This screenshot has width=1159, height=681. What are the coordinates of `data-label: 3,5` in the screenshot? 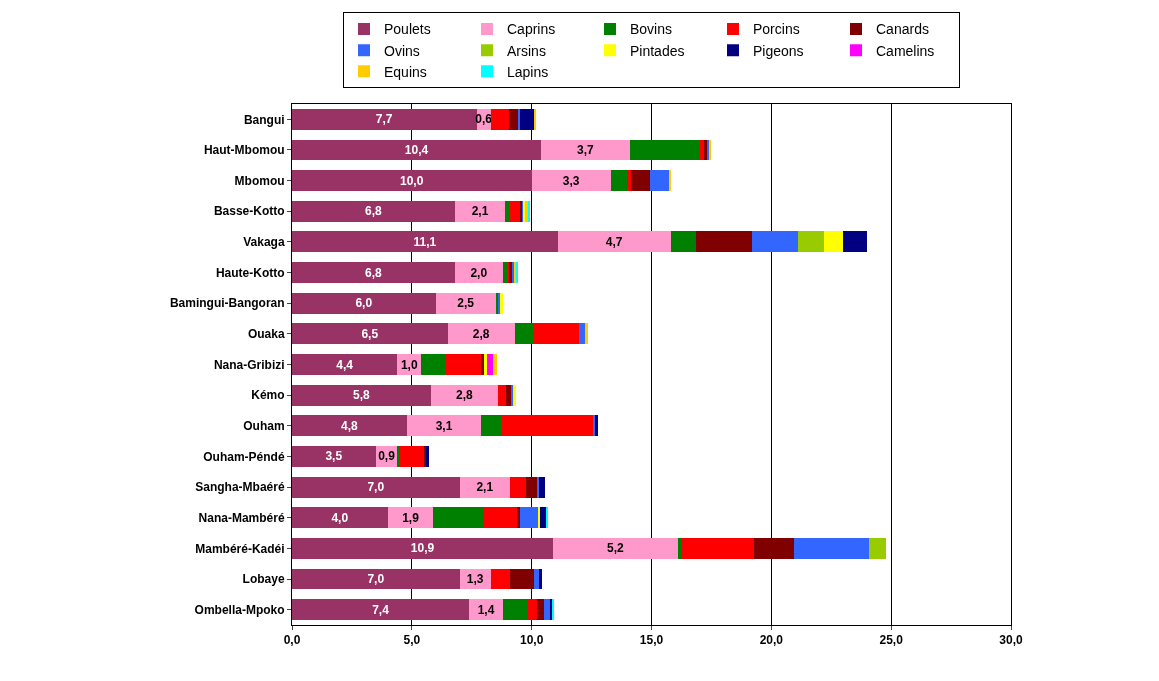 It's located at (334, 456).